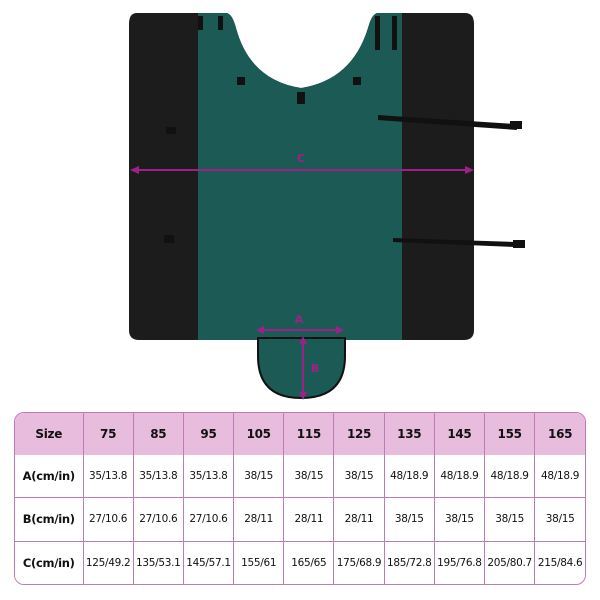  What do you see at coordinates (302, 170) in the screenshot?
I see `dimension-c-arrow` at bounding box center [302, 170].